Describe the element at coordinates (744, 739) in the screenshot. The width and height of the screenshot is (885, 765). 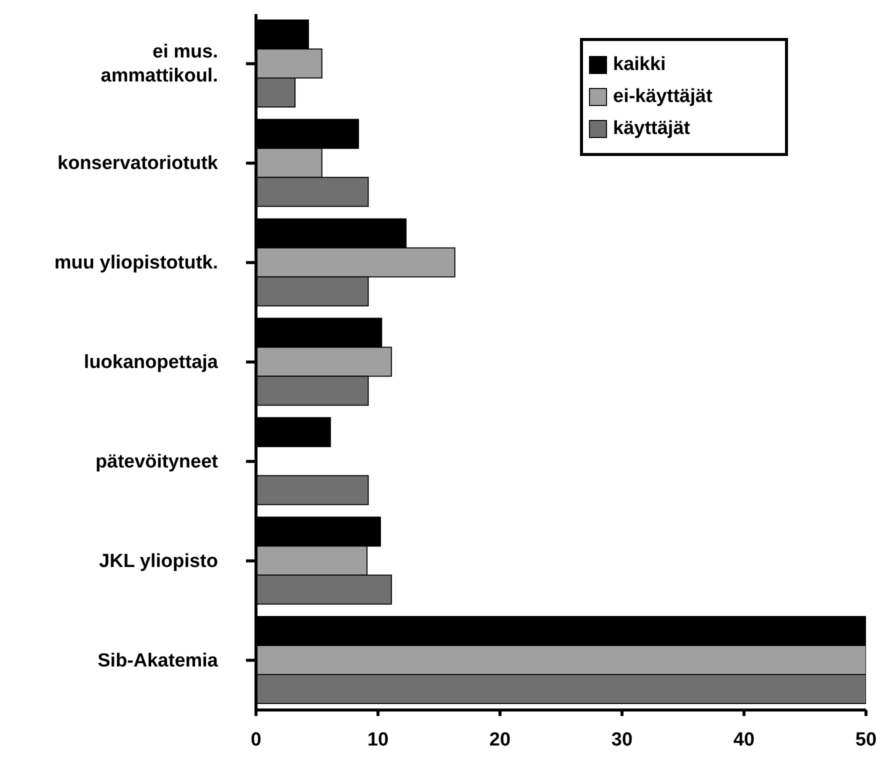
I see `x-tick-label: 40` at that location.